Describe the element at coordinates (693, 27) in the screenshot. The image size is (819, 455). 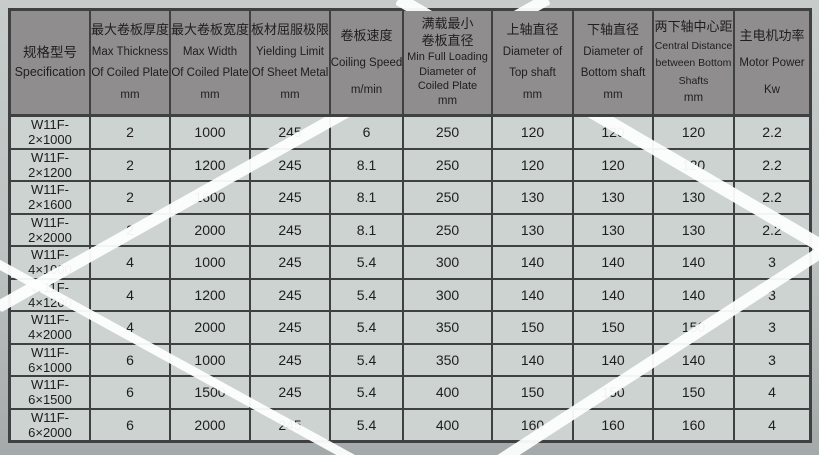
I see `col-header-zh: 两下轴中心距` at that location.